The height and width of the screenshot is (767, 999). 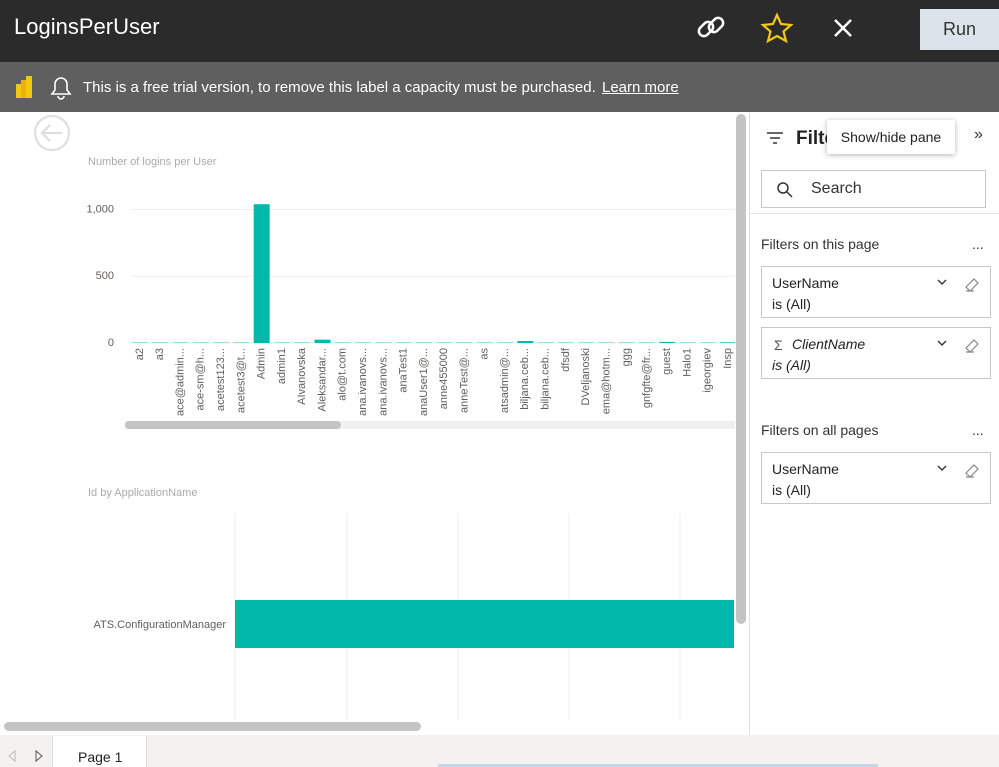 I want to click on filter-field: ClientName, so click(x=829, y=344).